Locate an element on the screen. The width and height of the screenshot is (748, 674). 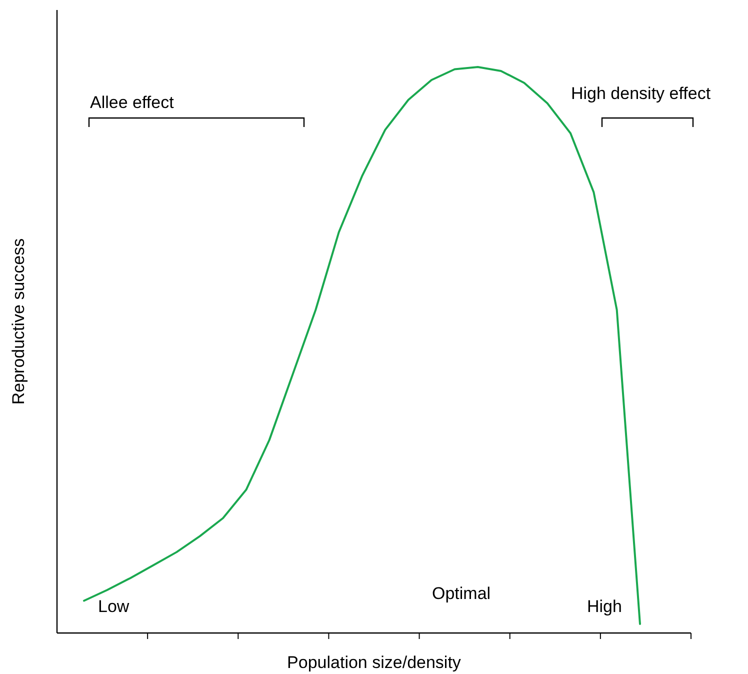
annotation: Allee effect is located at coordinates (132, 102).